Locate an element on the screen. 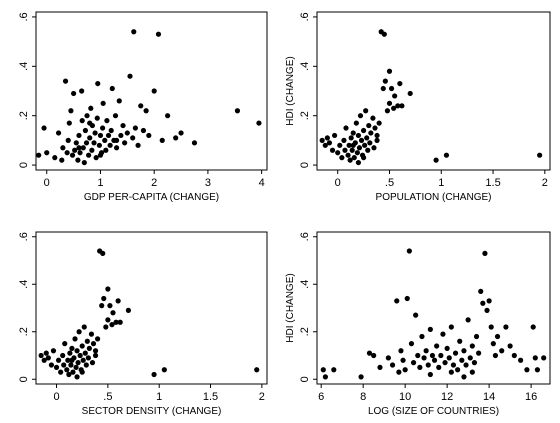 This screenshot has height=423, width=560. x-axis-title: POPULATION (CHANGE) is located at coordinates (434, 197).